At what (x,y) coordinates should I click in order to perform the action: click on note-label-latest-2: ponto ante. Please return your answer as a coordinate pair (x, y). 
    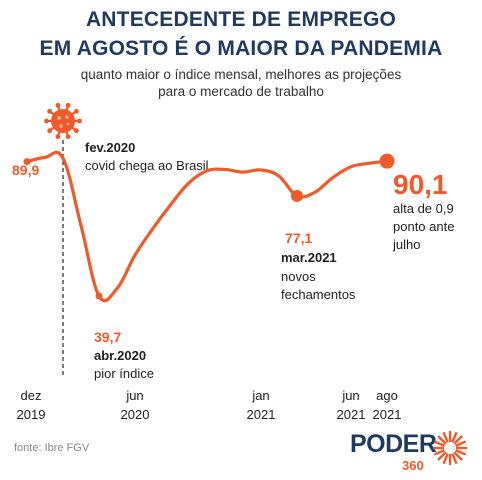
    Looking at the image, I should click on (423, 226).